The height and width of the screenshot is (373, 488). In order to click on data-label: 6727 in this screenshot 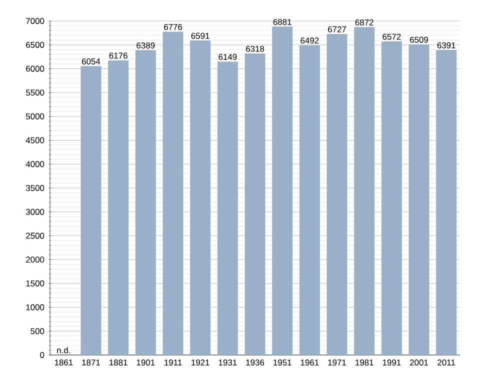, I will do `click(337, 29)`.